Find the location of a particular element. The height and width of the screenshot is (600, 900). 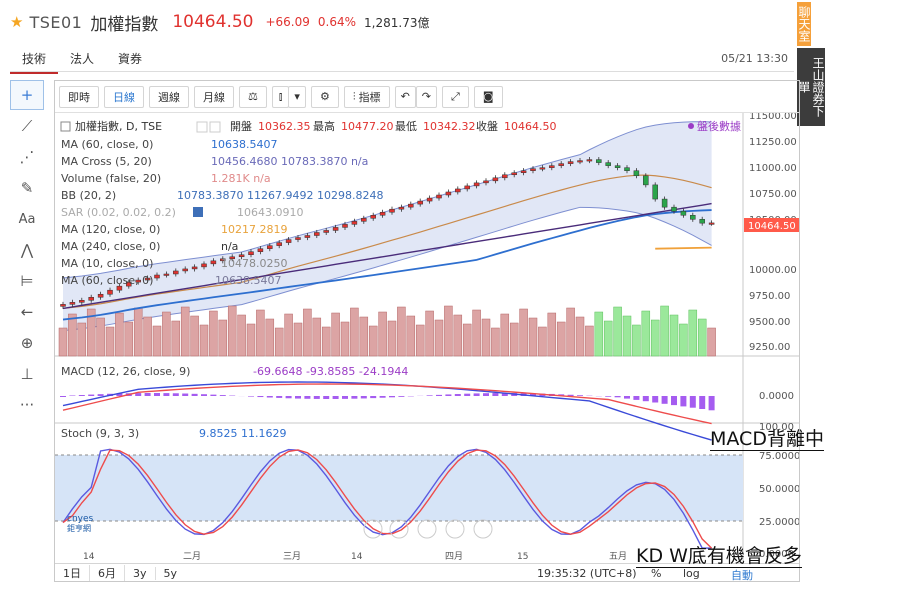

time-tick: 五月 is located at coordinates (618, 556).